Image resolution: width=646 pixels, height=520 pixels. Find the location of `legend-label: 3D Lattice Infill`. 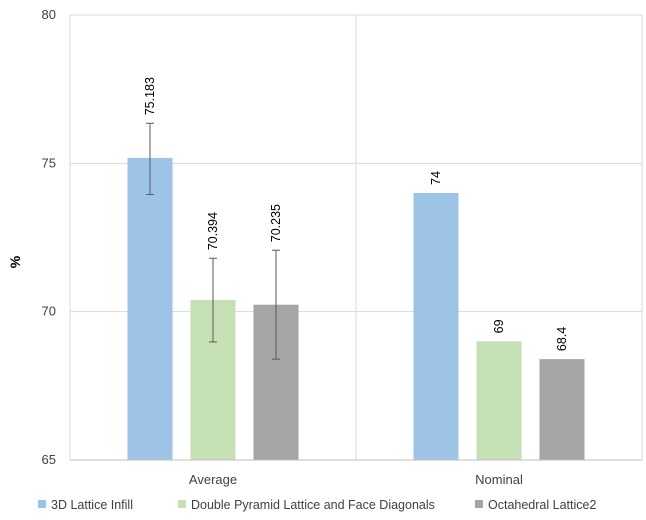

legend-label: 3D Lattice Infill is located at coordinates (92, 505).